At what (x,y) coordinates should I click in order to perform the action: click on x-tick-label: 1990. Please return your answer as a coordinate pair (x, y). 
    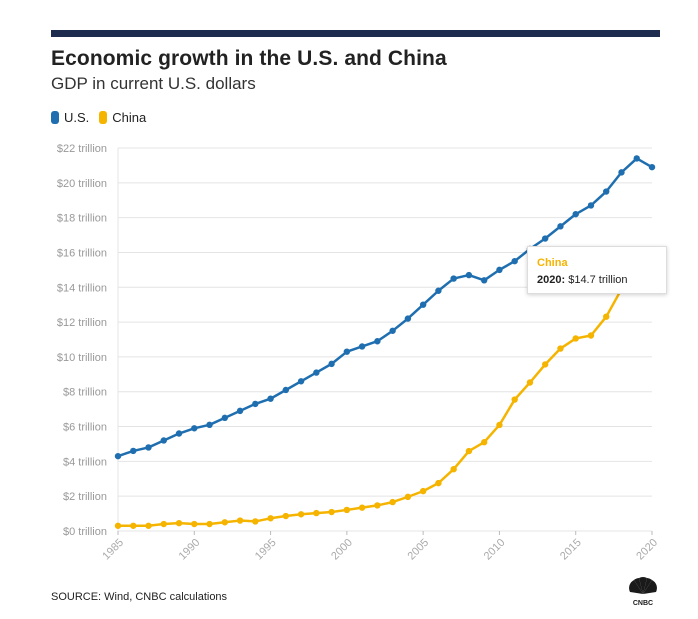
    Looking at the image, I should click on (190, 550).